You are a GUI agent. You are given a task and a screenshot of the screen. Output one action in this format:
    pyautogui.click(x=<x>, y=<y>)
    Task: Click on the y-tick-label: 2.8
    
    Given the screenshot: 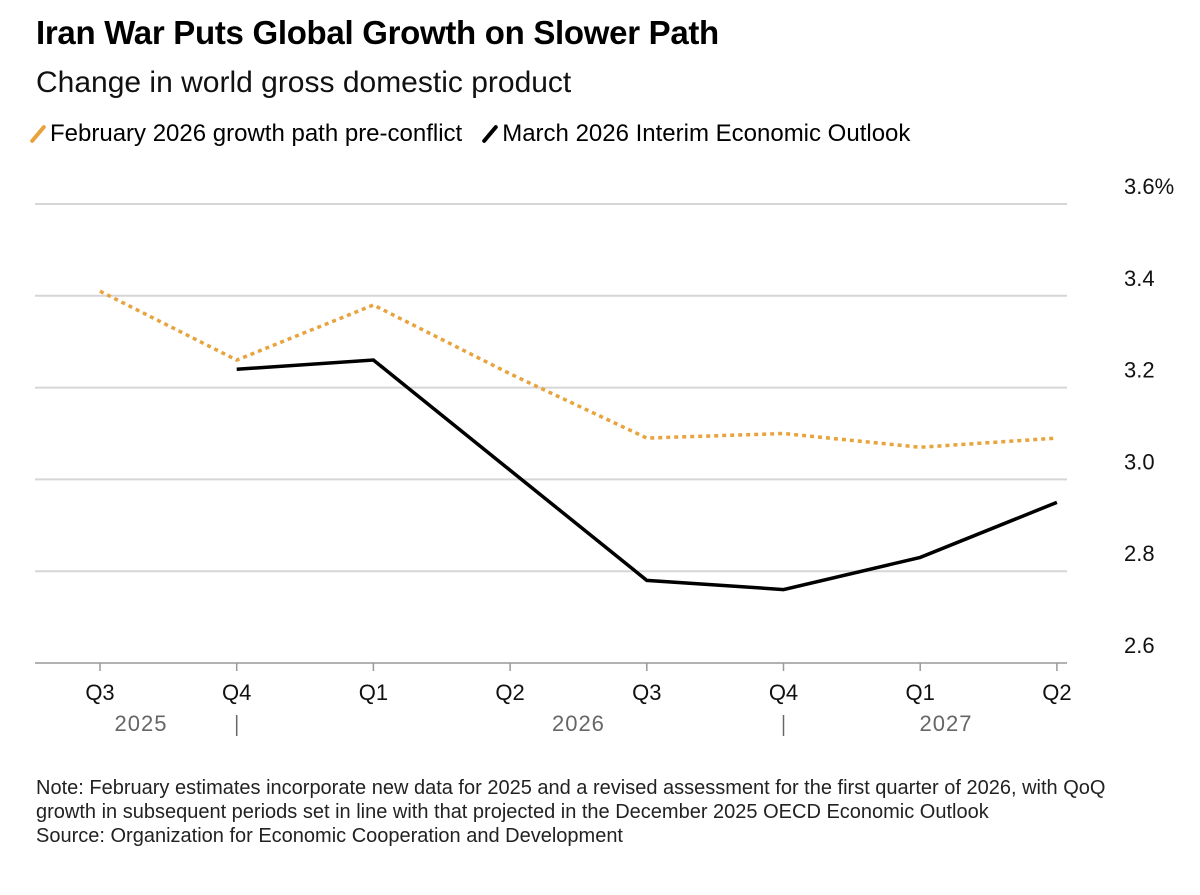 What is the action you would take?
    pyautogui.click(x=1139, y=553)
    